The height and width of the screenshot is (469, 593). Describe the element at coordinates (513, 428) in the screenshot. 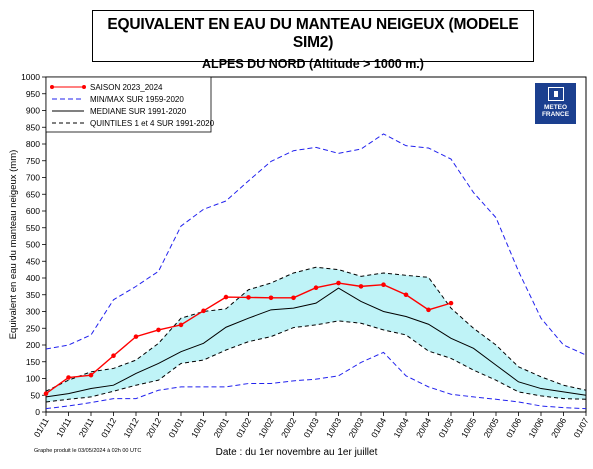

I see `x-tick-label: 01/06` at that location.